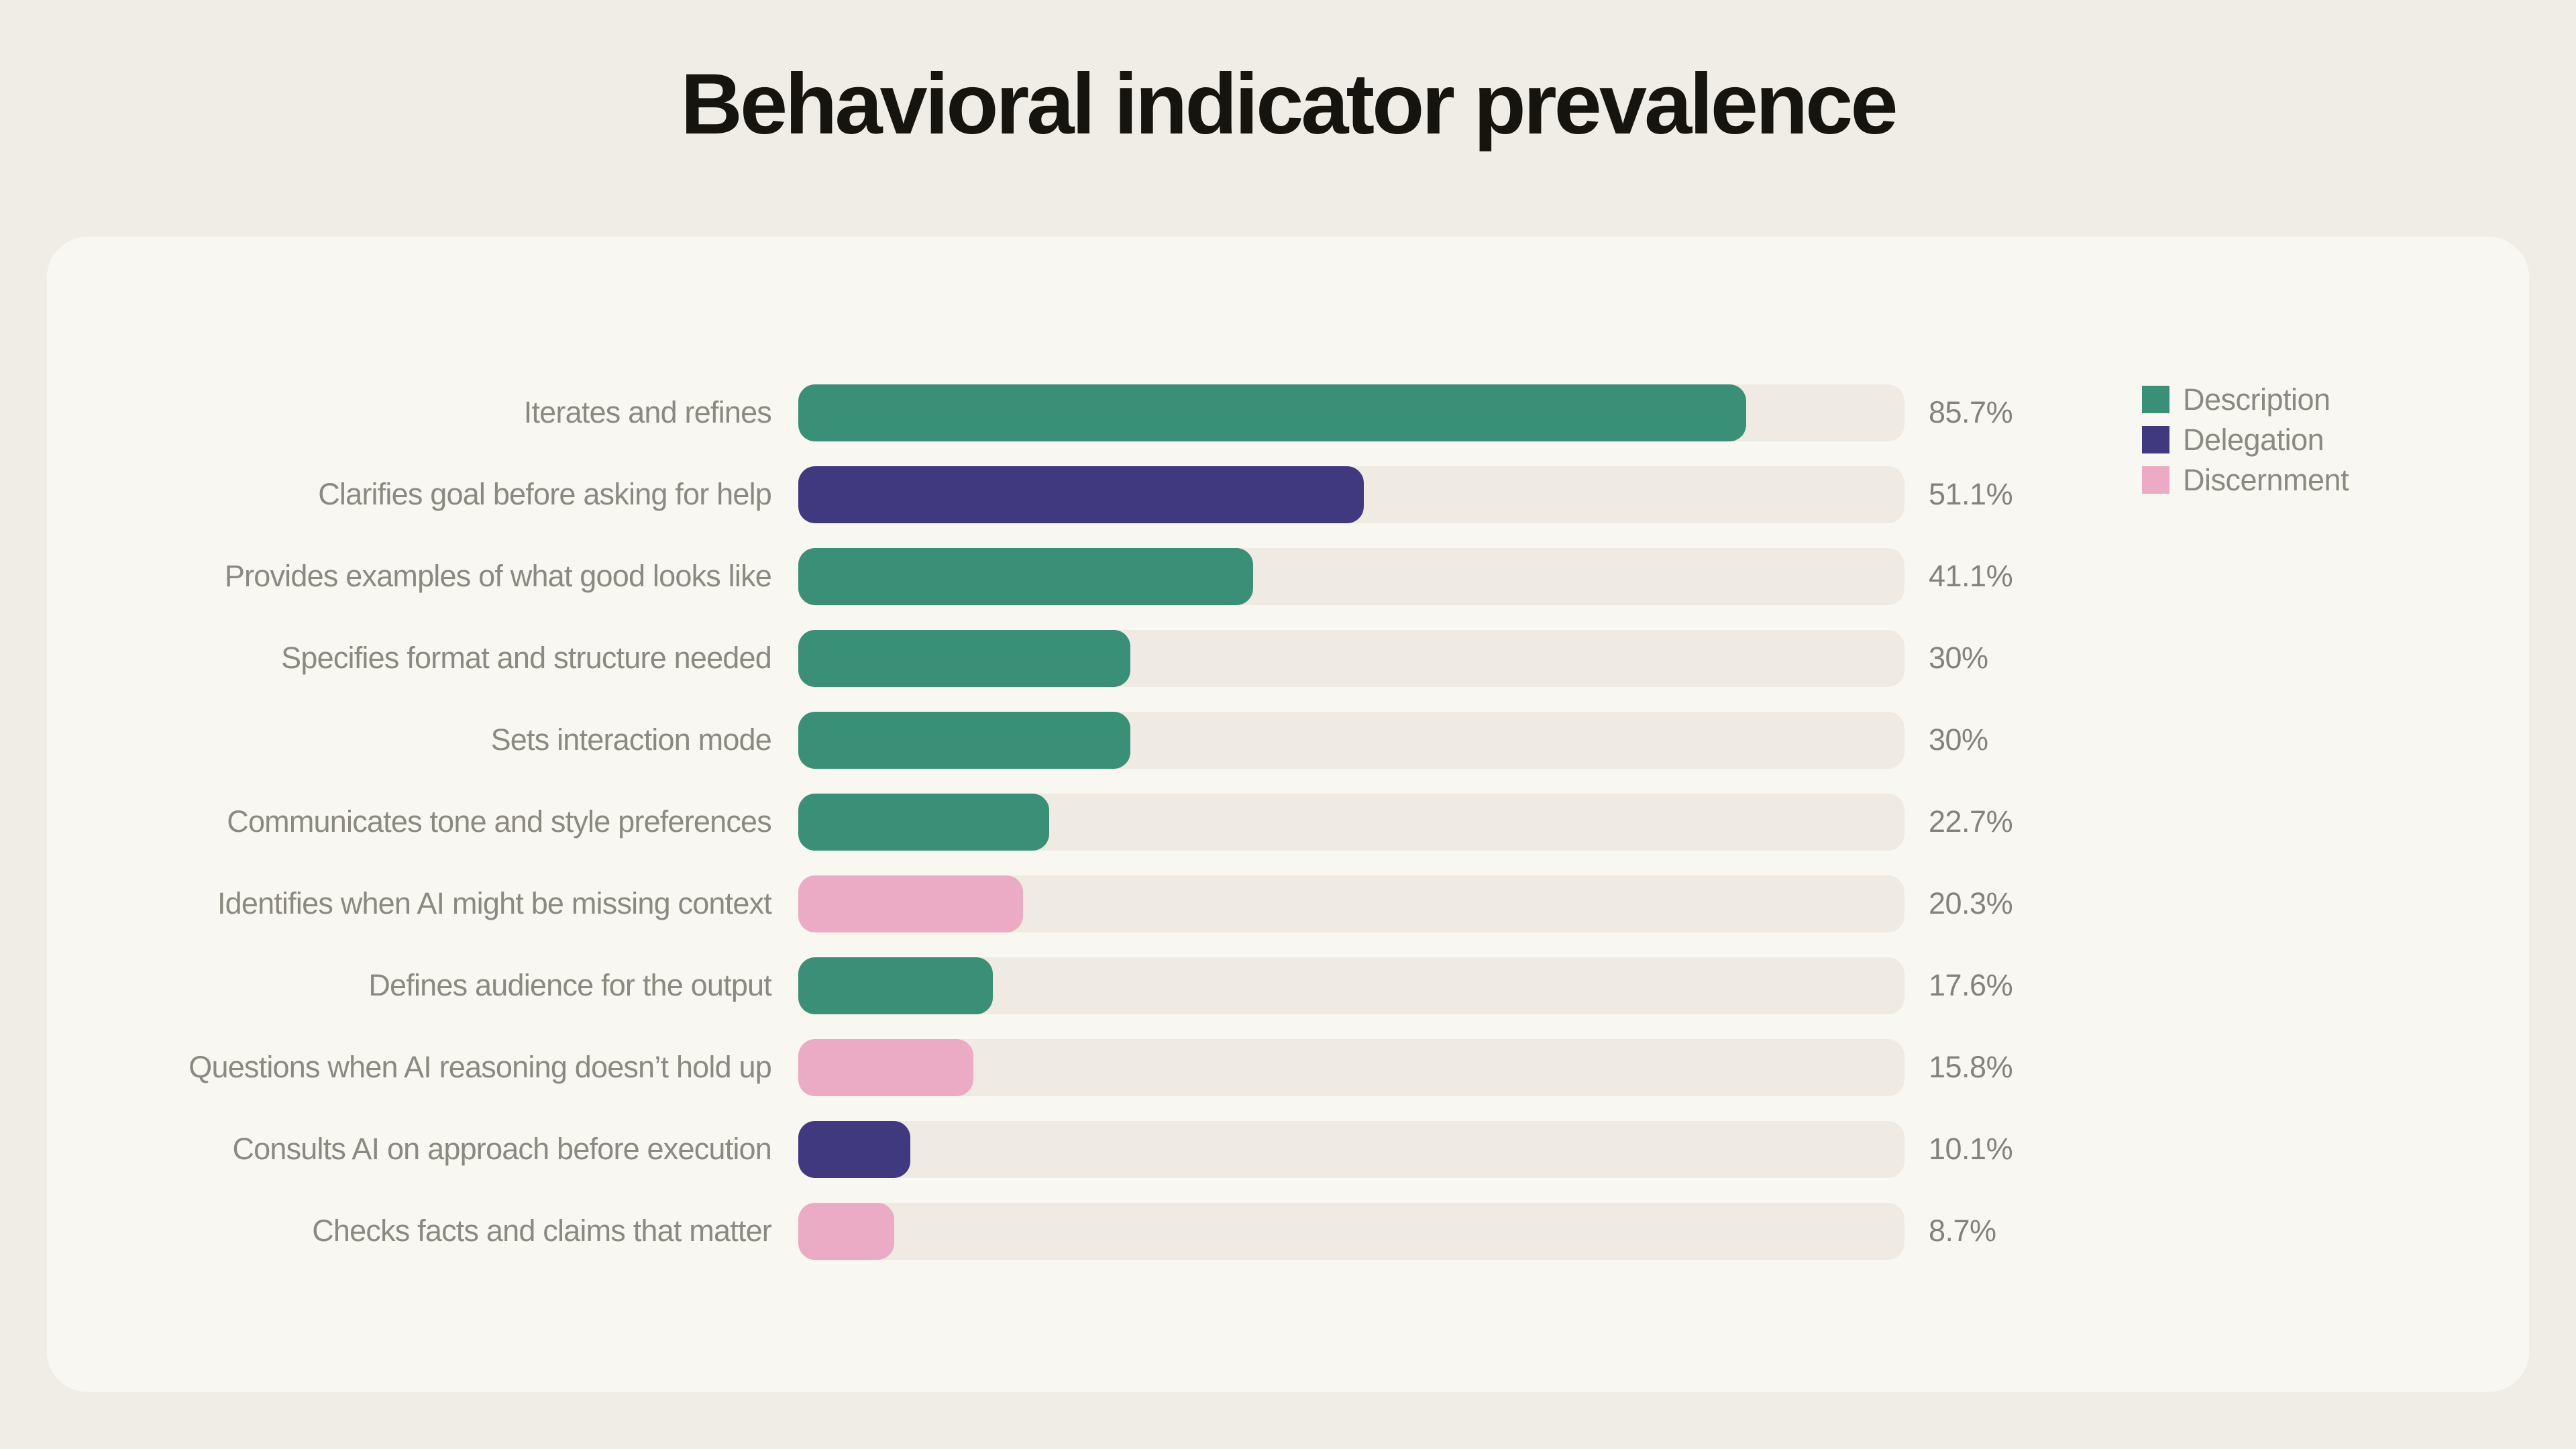  I want to click on bar-row: Defines audience for the output 17.6%, so click(1288, 985).